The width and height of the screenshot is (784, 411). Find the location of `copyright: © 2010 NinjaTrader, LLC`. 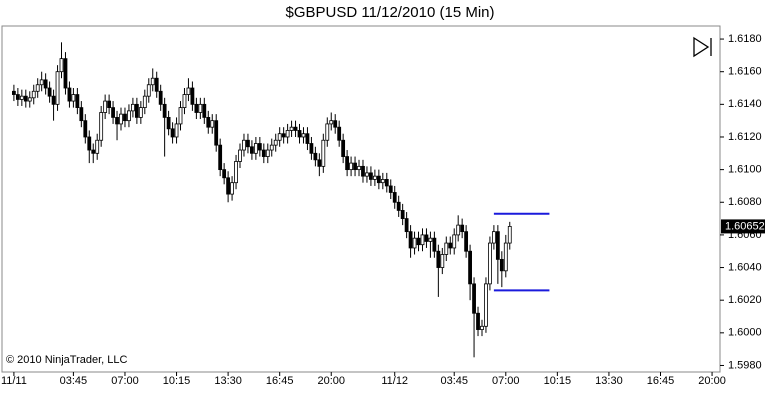

copyright: © 2010 NinjaTrader, LLC is located at coordinates (66, 360).